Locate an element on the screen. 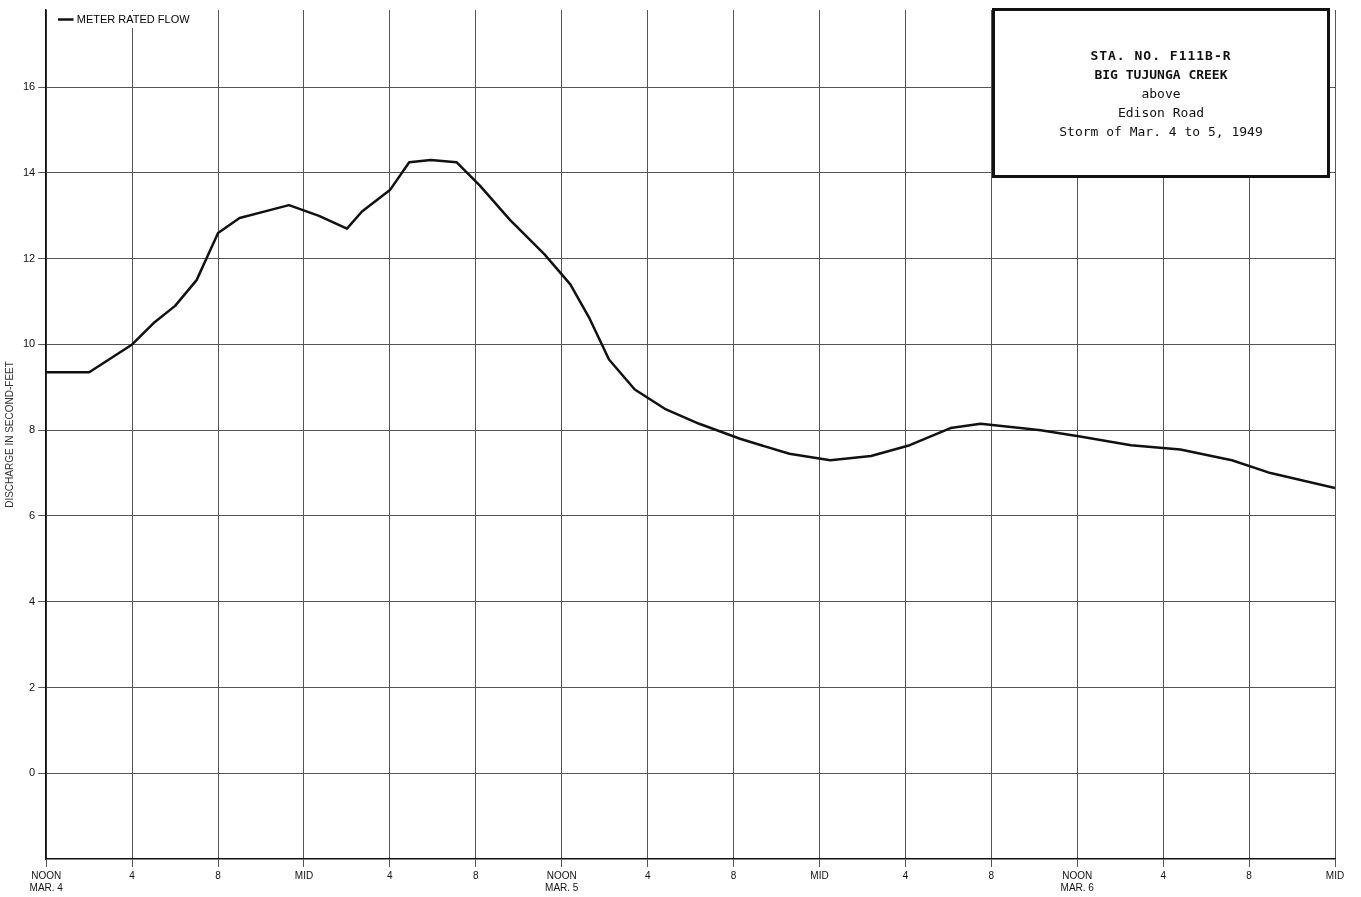 The width and height of the screenshot is (1361, 897). x-tick-label: NOON MAR. 4 is located at coordinates (46, 881).